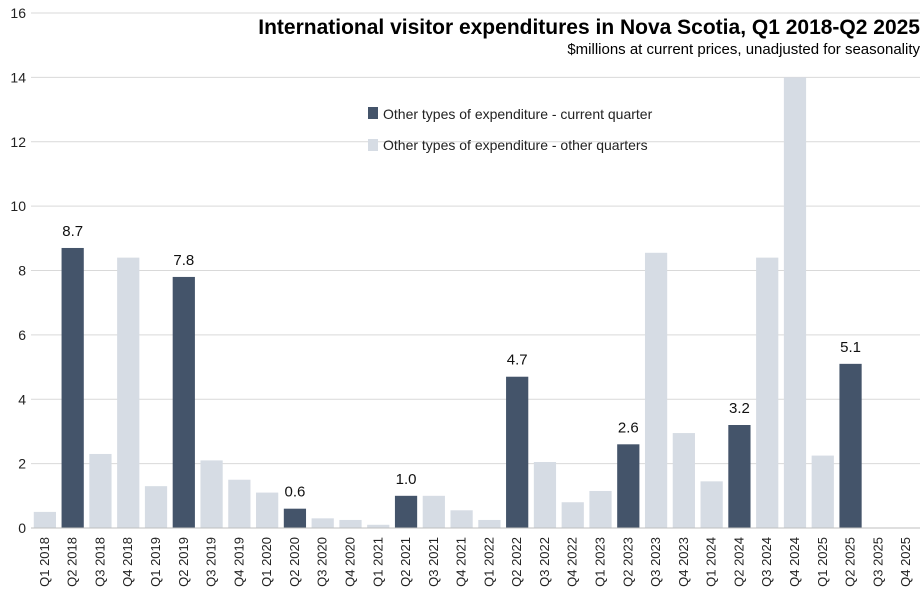 The image size is (924, 616). Describe the element at coordinates (238, 562) in the screenshot. I see `x-tick-label: Q4 2019` at that location.